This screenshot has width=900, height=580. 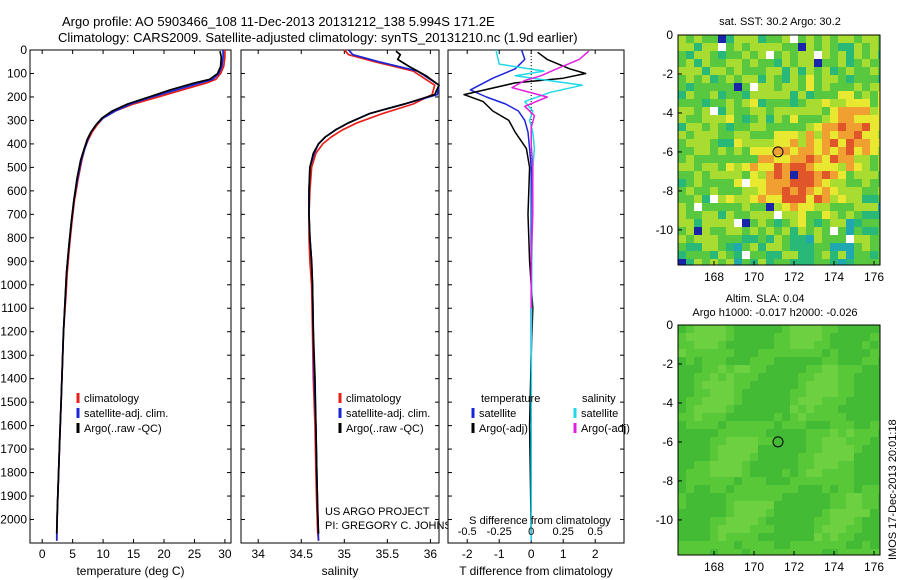 I want to click on y-tick-label: 500, so click(x=17, y=167).